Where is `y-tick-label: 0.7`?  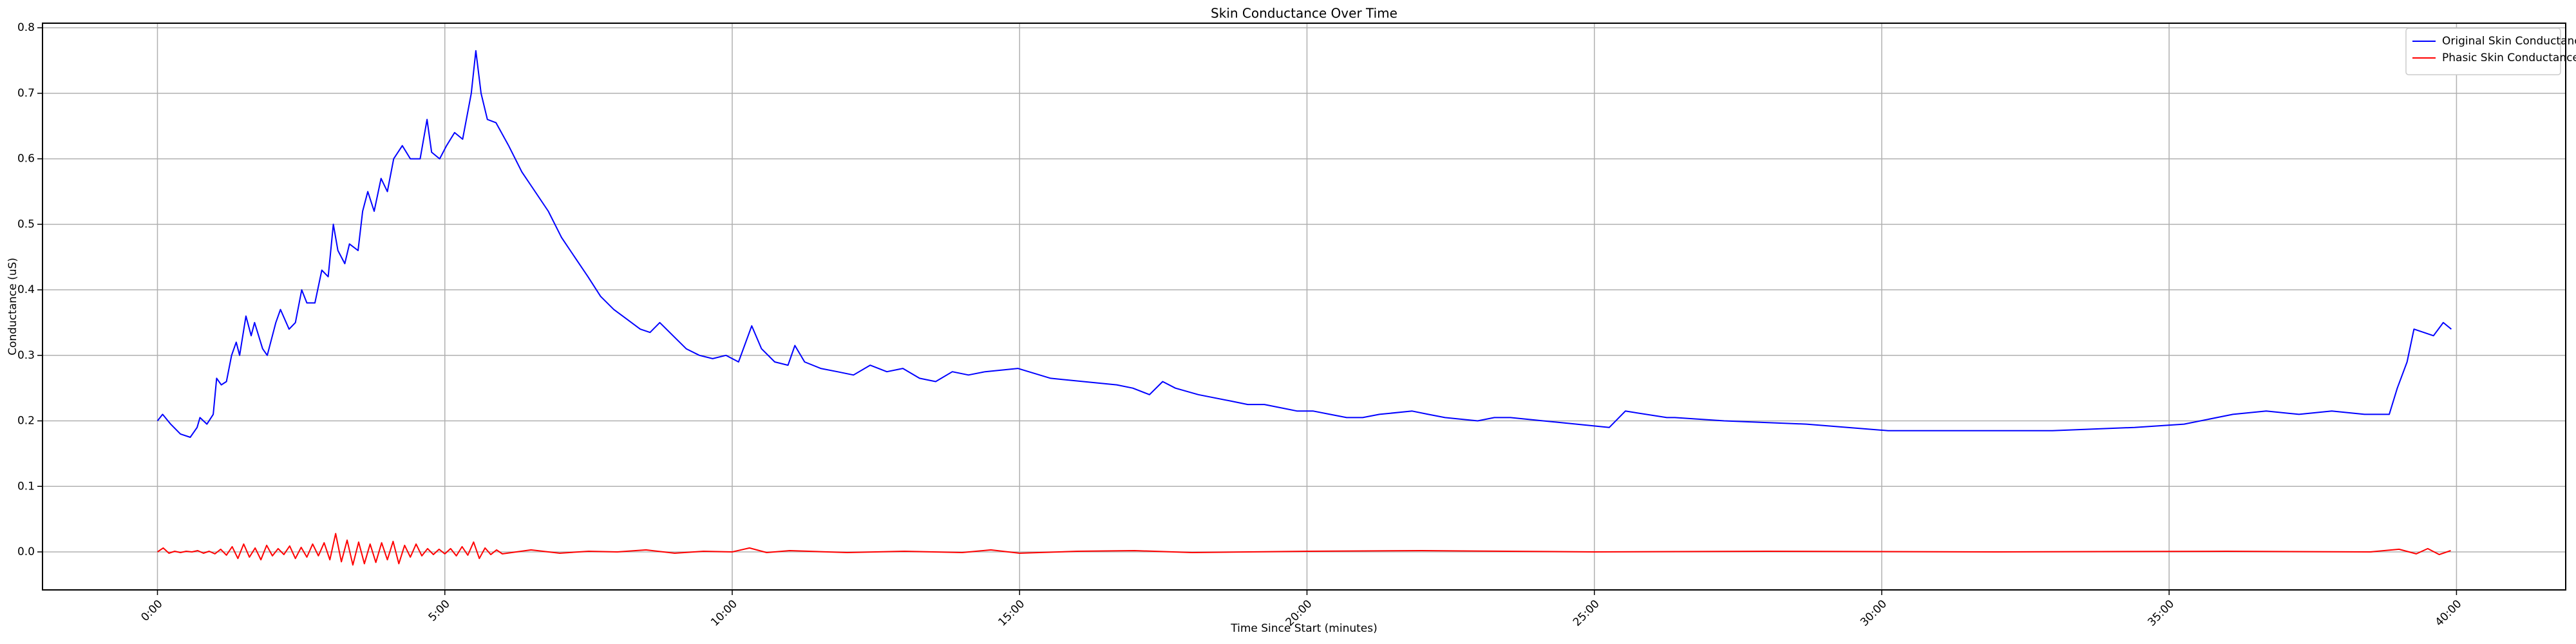 y-tick-label: 0.7 is located at coordinates (26, 93).